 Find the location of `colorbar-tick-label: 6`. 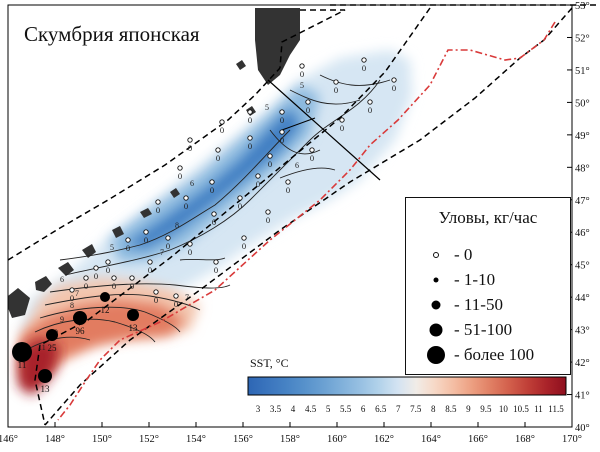

colorbar-tick-label: 6 is located at coordinates (363, 409).